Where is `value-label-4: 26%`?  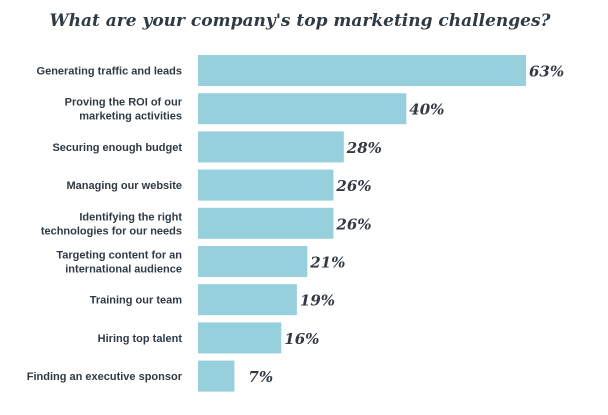
value-label-4: 26% is located at coordinates (353, 186).